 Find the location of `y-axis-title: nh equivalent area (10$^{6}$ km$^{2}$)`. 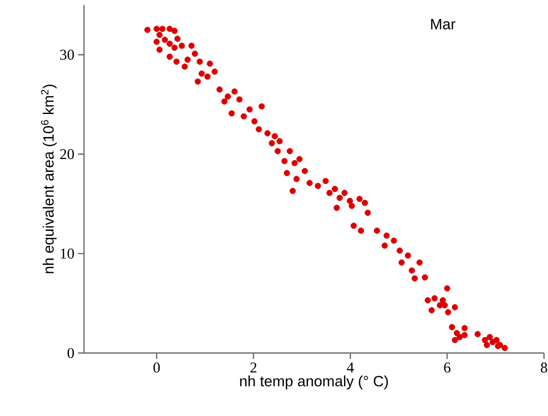

y-axis-title: nh equivalent area (10$^{6}$ km$^{2}$) is located at coordinates (49, 179).